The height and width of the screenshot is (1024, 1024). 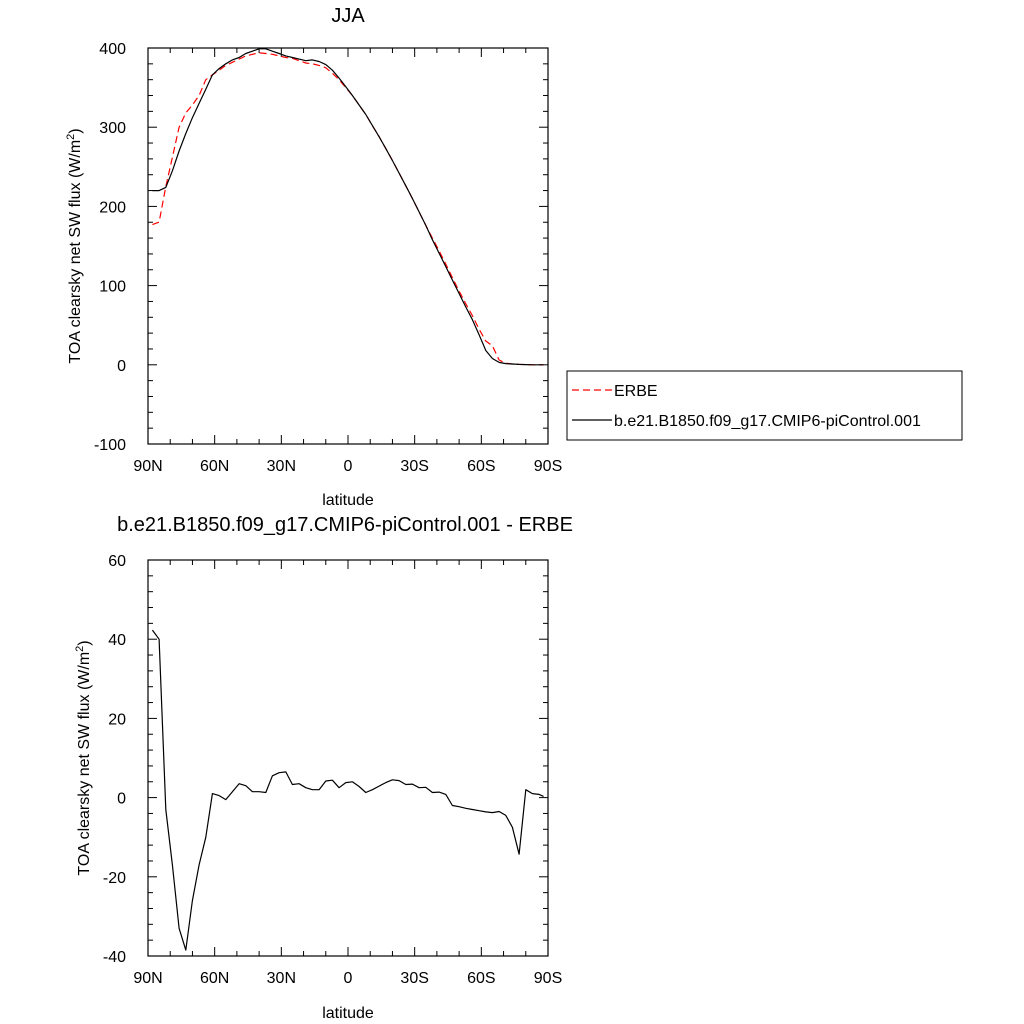 What do you see at coordinates (481, 466) in the screenshot?
I see `top-x-tick-label: 60S` at bounding box center [481, 466].